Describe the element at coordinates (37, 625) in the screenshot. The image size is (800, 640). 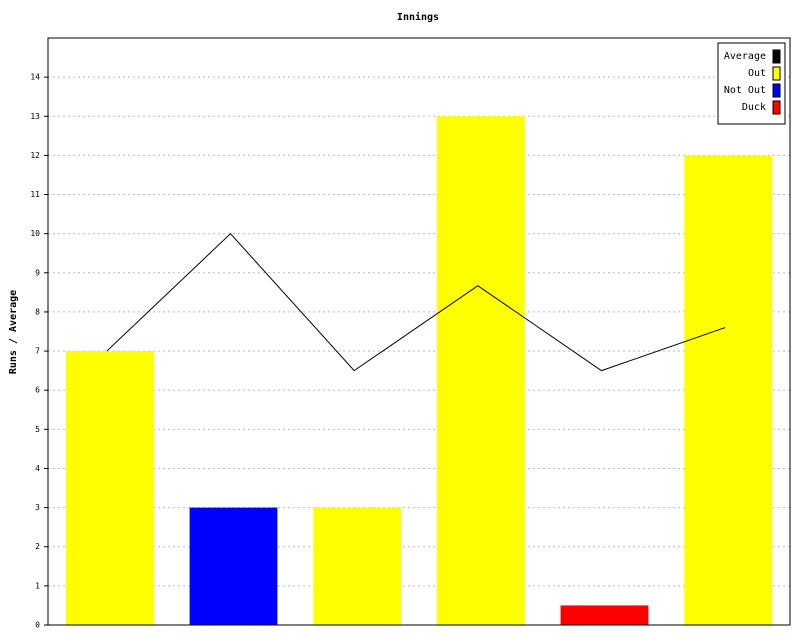
I see `y-tick-label: 0` at that location.